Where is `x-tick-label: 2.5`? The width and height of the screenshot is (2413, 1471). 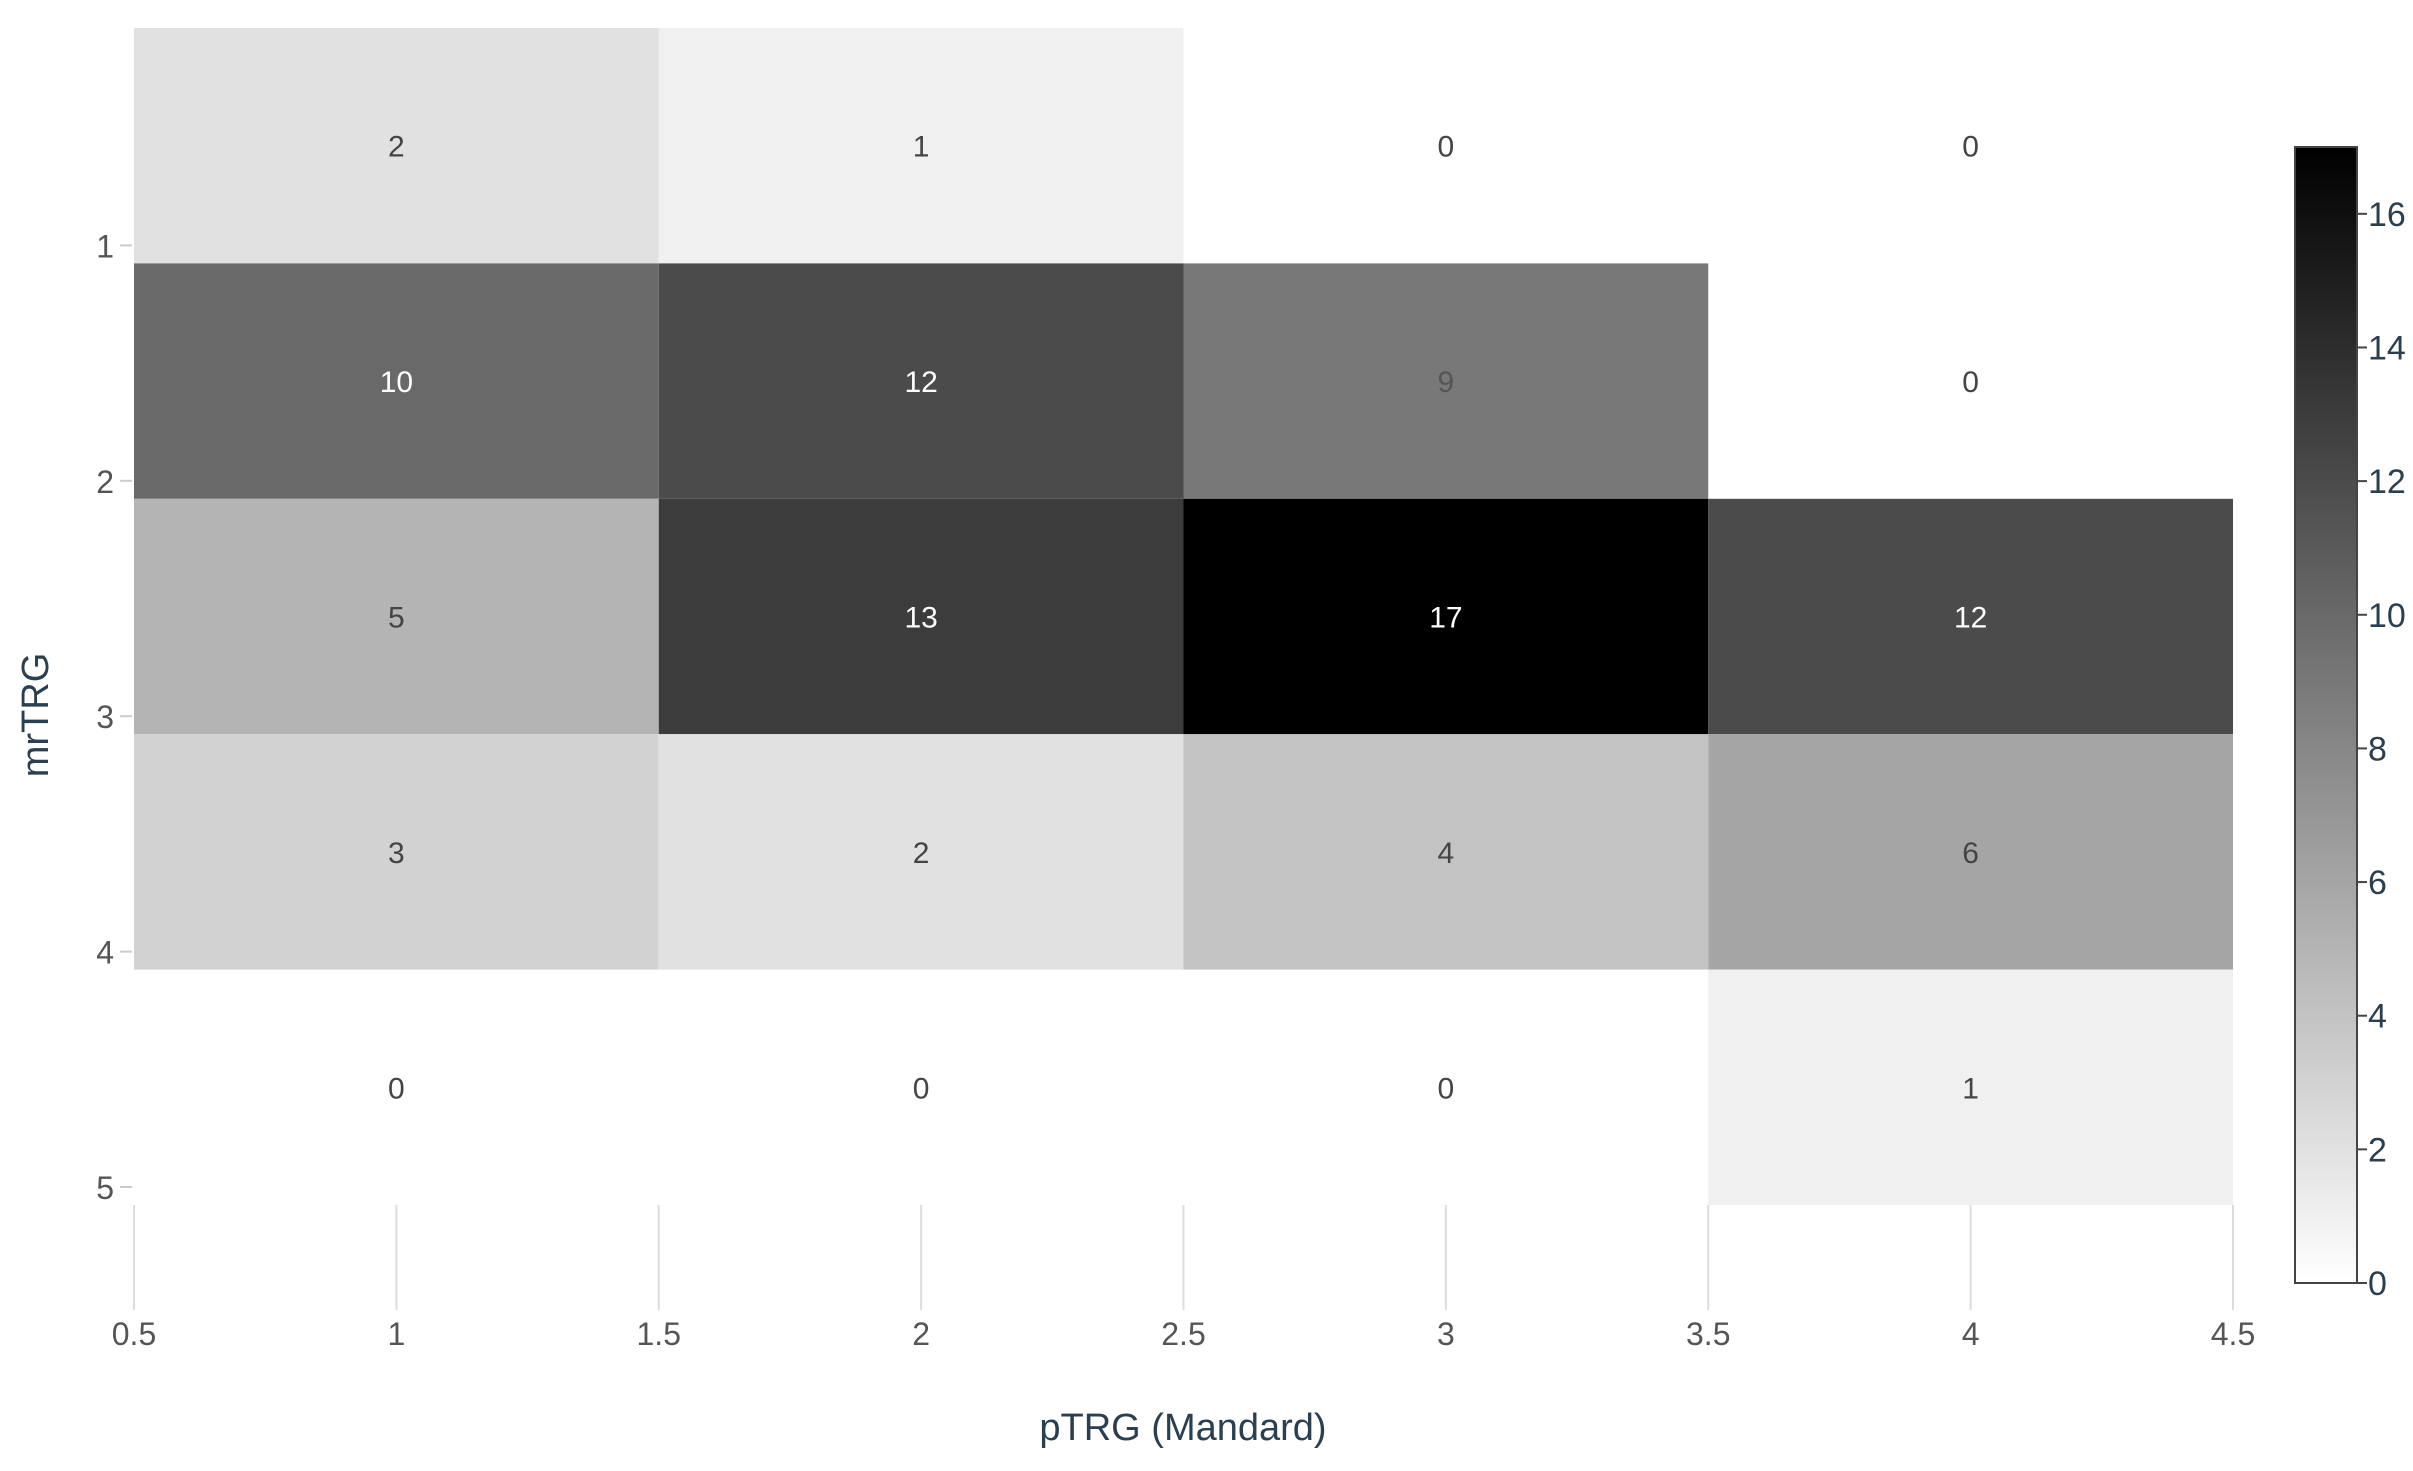
x-tick-label: 2.5 is located at coordinates (1183, 1334).